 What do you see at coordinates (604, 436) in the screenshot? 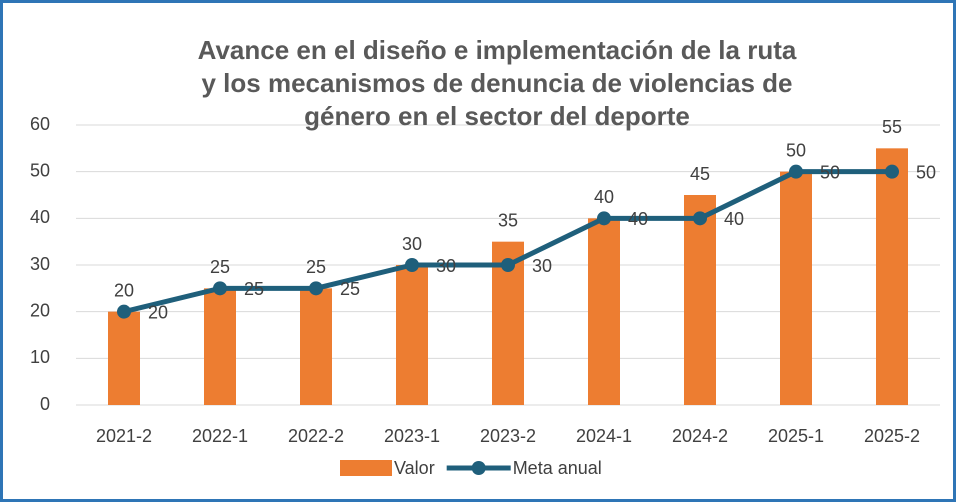
I see `x-tick-label: 2024-1` at bounding box center [604, 436].